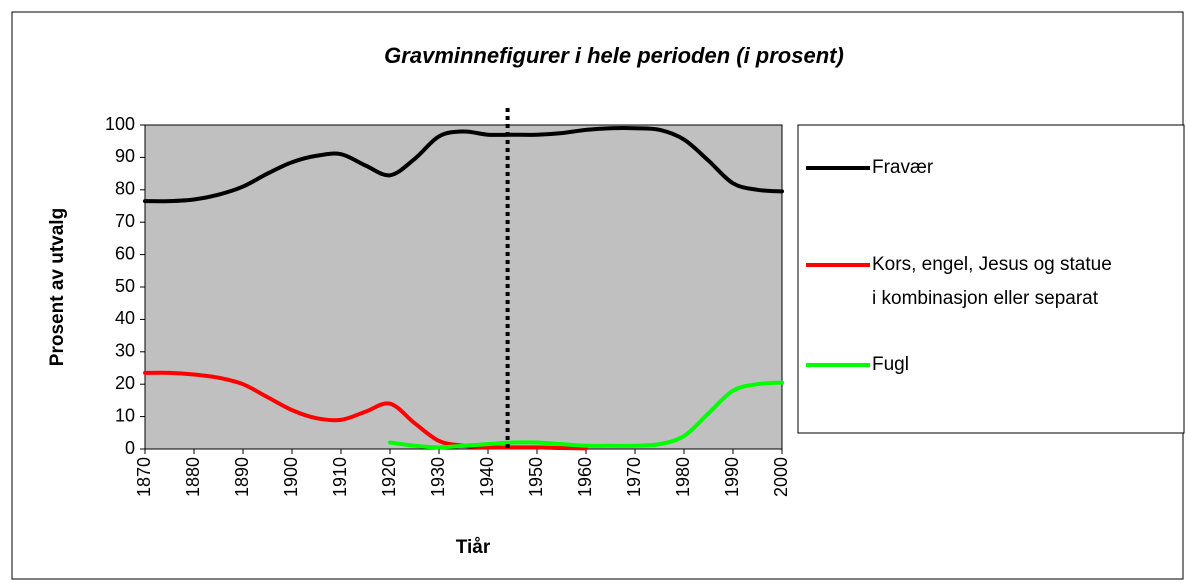 The width and height of the screenshot is (1186, 583). What do you see at coordinates (125, 286) in the screenshot?
I see `y-tick-label: 50` at bounding box center [125, 286].